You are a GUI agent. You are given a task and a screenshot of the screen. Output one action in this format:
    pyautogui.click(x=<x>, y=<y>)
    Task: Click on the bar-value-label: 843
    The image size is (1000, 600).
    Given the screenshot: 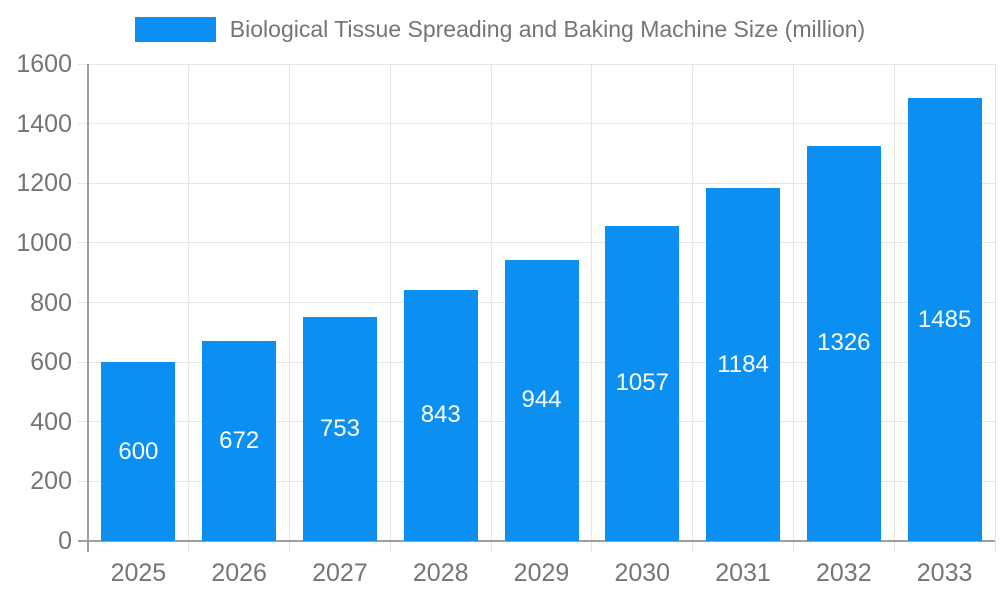 What is the action you would take?
    pyautogui.click(x=440, y=415)
    